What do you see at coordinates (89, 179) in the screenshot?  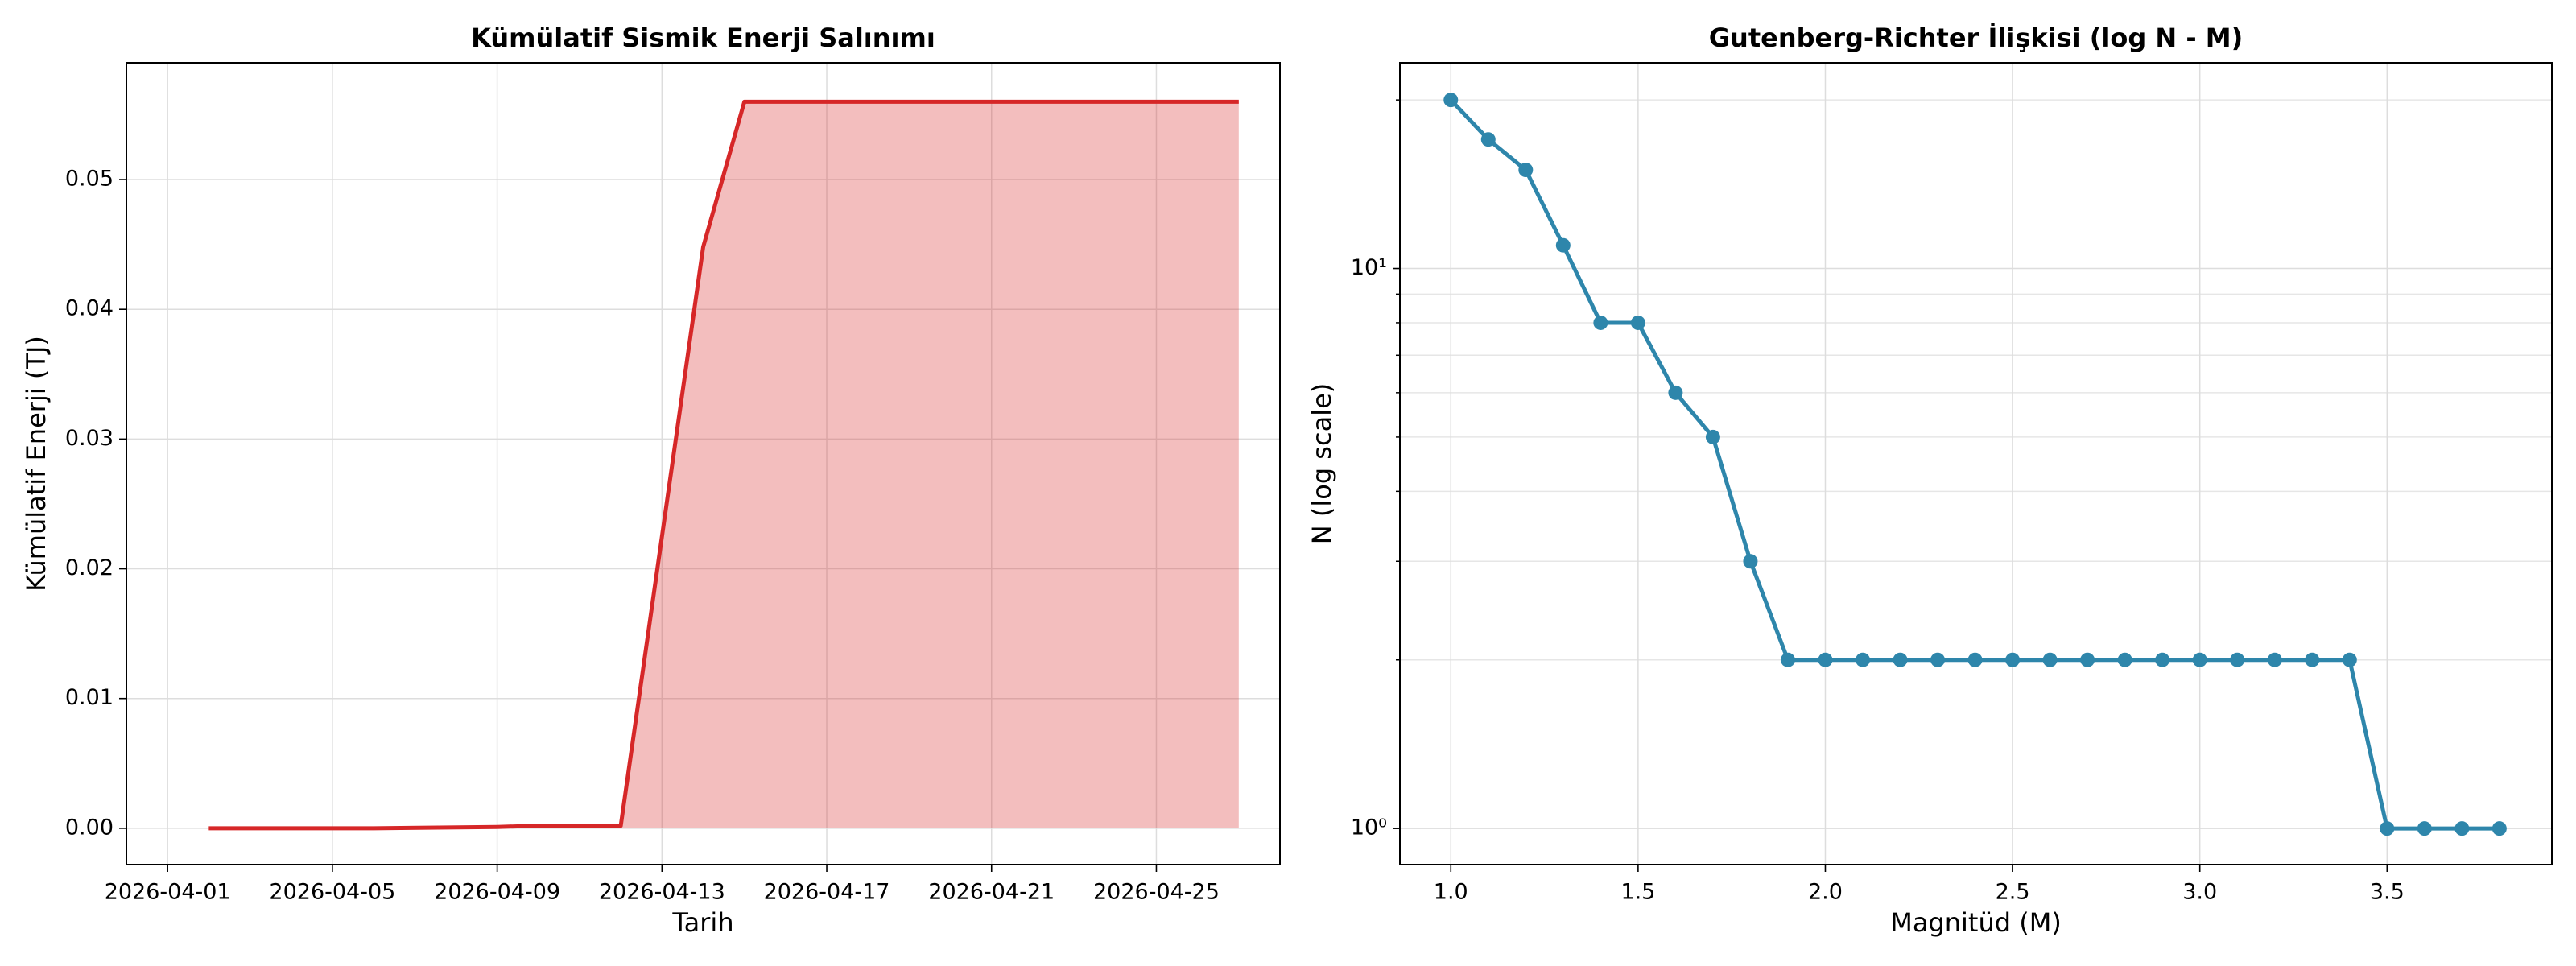 I see `y-tick-label: 0.05` at bounding box center [89, 179].